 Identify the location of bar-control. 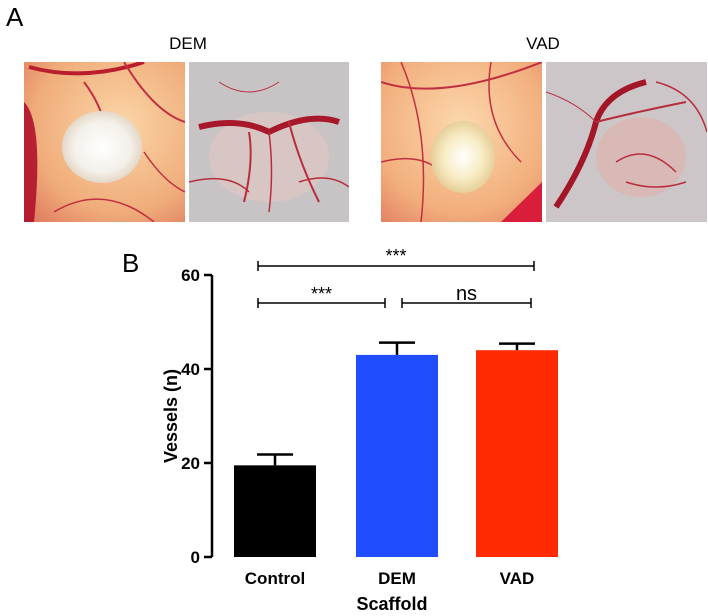
(275, 511).